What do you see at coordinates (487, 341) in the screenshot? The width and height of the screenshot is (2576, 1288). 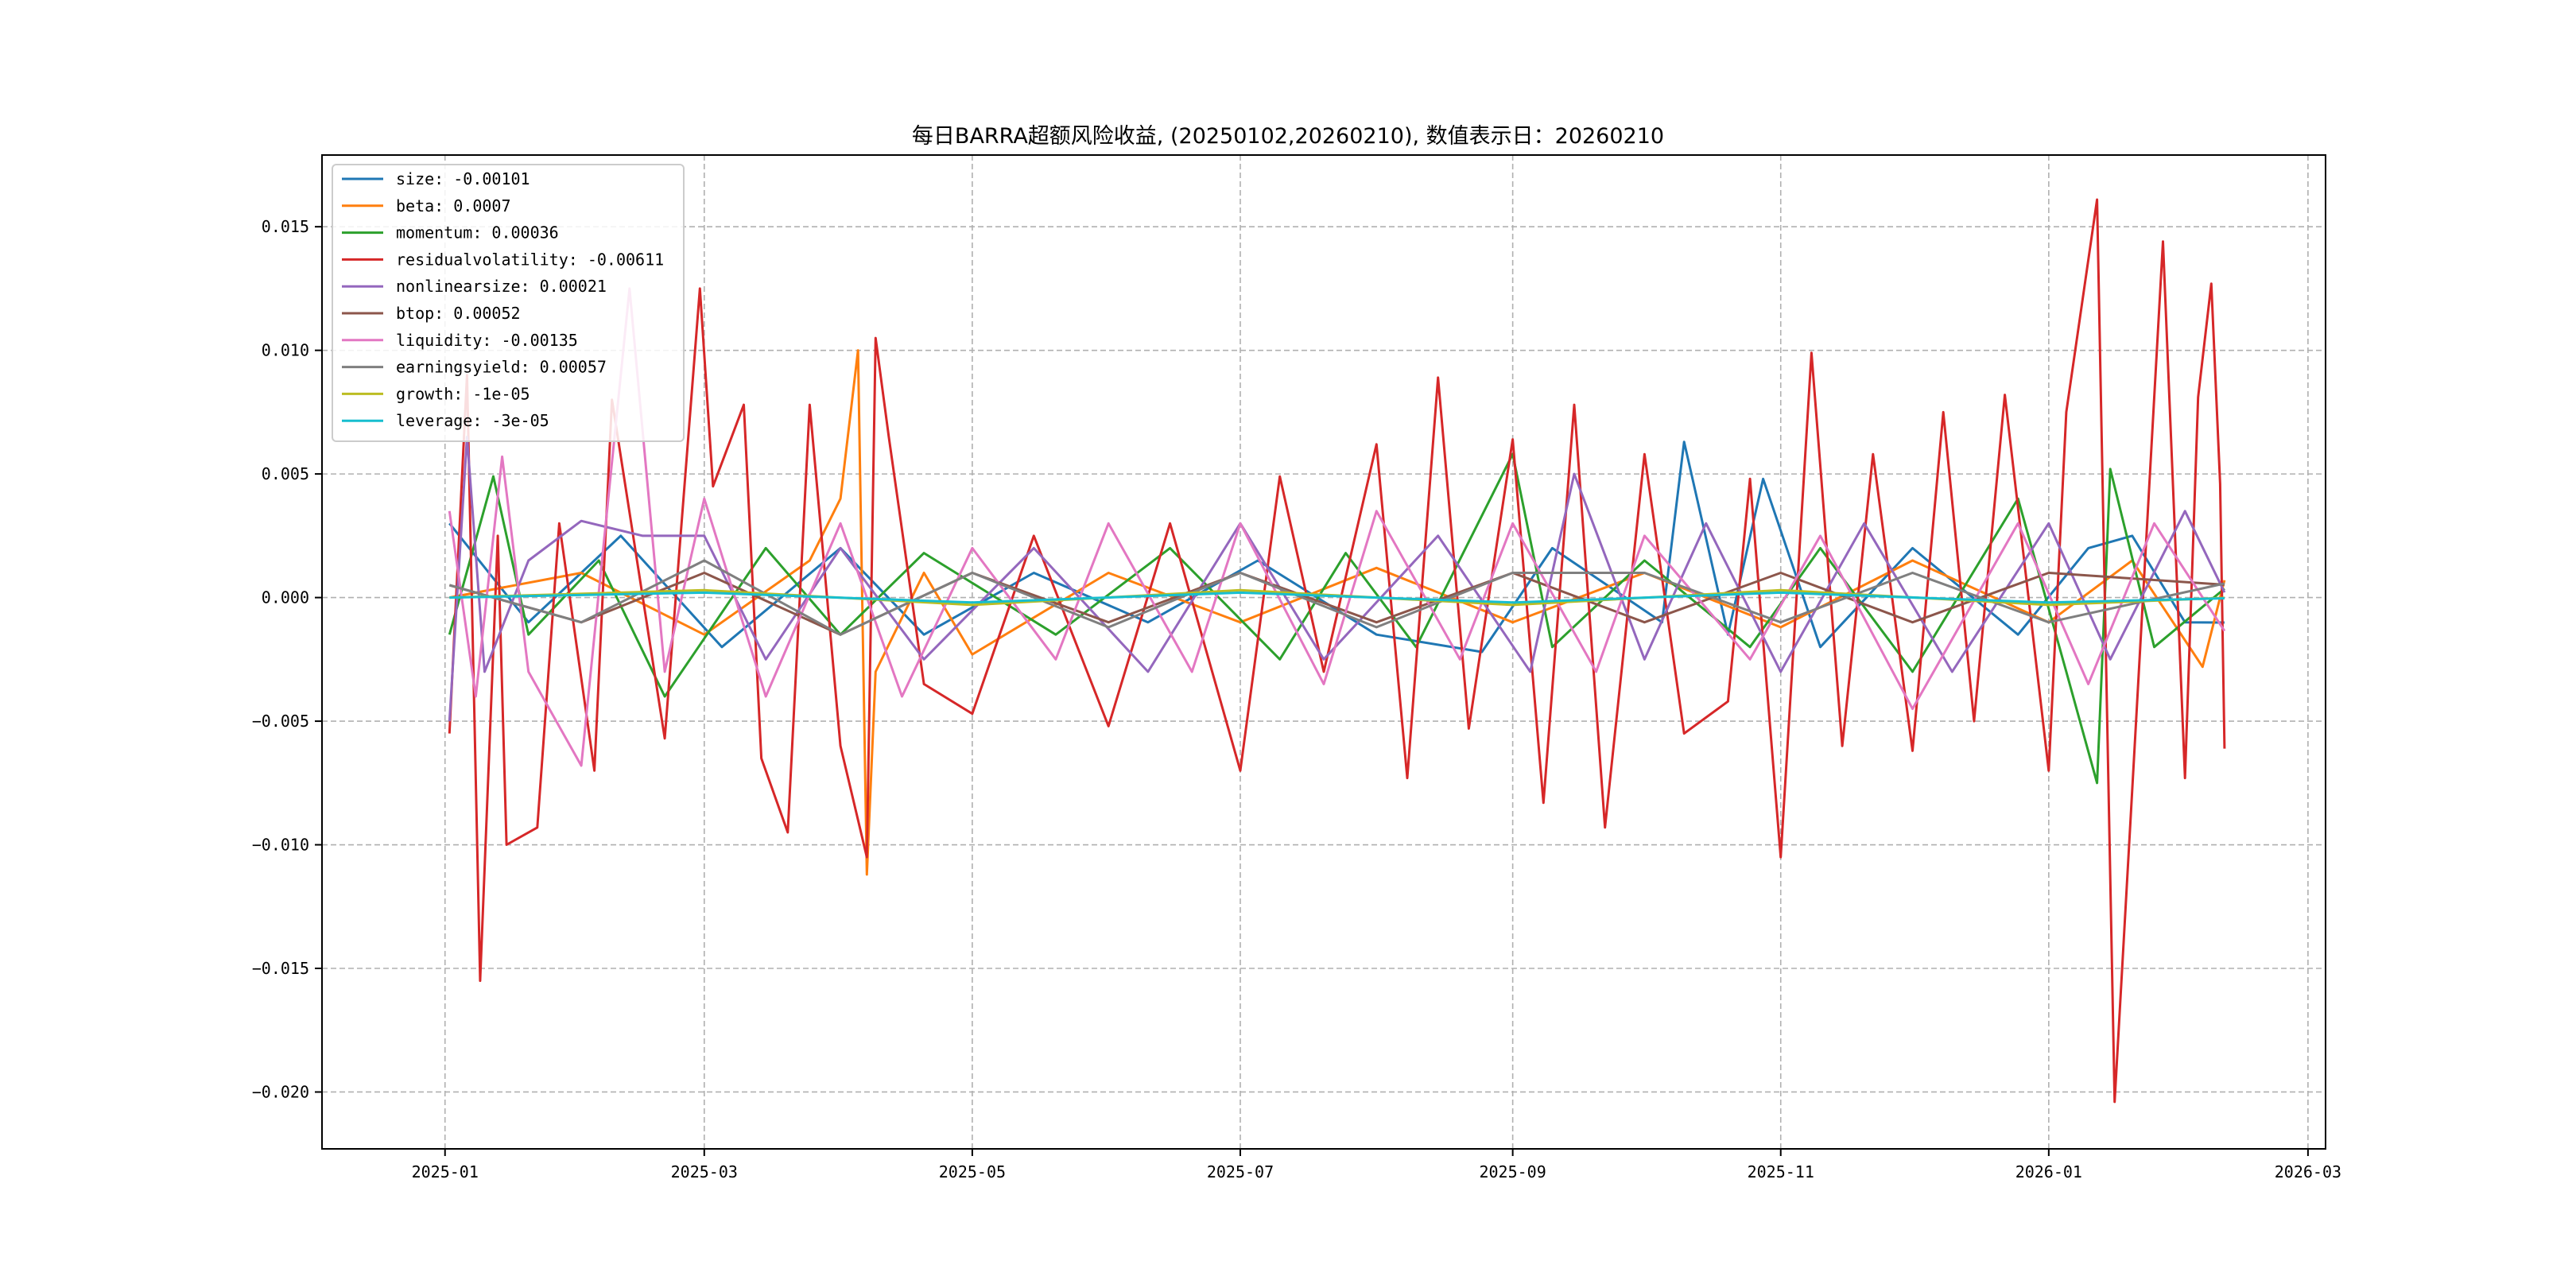 I see `legend-entry: liquidity: -0.00135` at bounding box center [487, 341].